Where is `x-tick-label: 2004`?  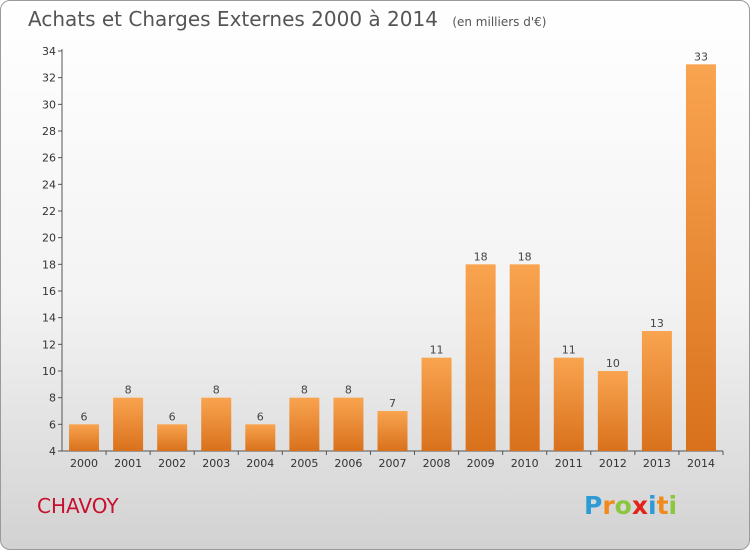 x-tick-label: 2004 is located at coordinates (260, 463).